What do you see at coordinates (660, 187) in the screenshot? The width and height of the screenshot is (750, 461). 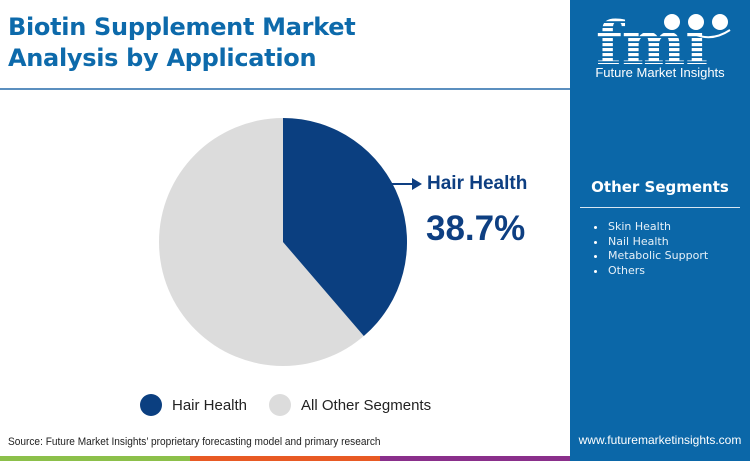 I see `other-segments-heading: Other Segments` at bounding box center [660, 187].